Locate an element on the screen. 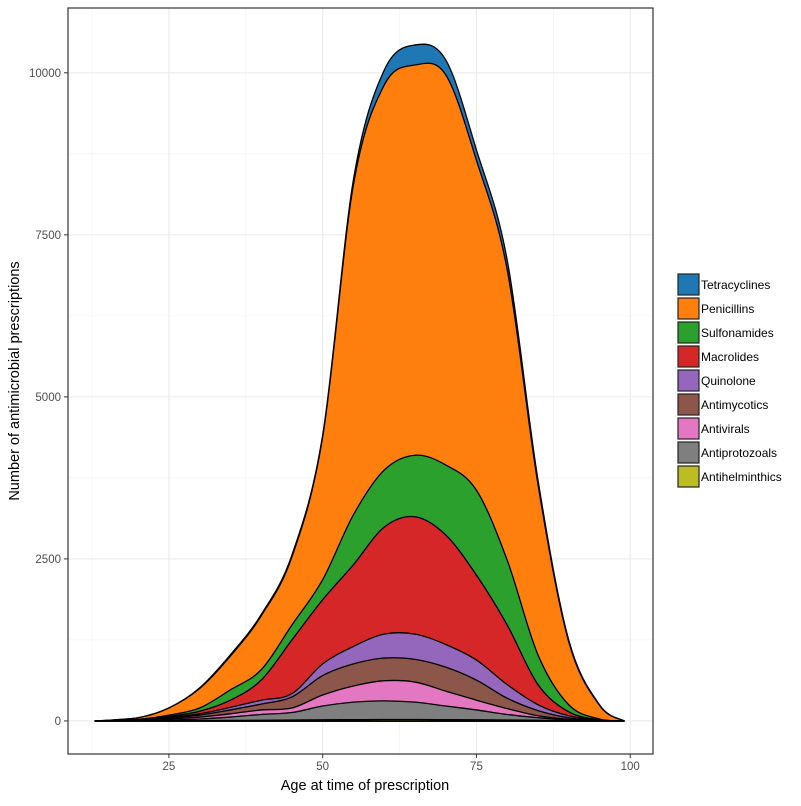 This screenshot has height=806, width=801. y-tick-label: 5000 is located at coordinates (48, 398).